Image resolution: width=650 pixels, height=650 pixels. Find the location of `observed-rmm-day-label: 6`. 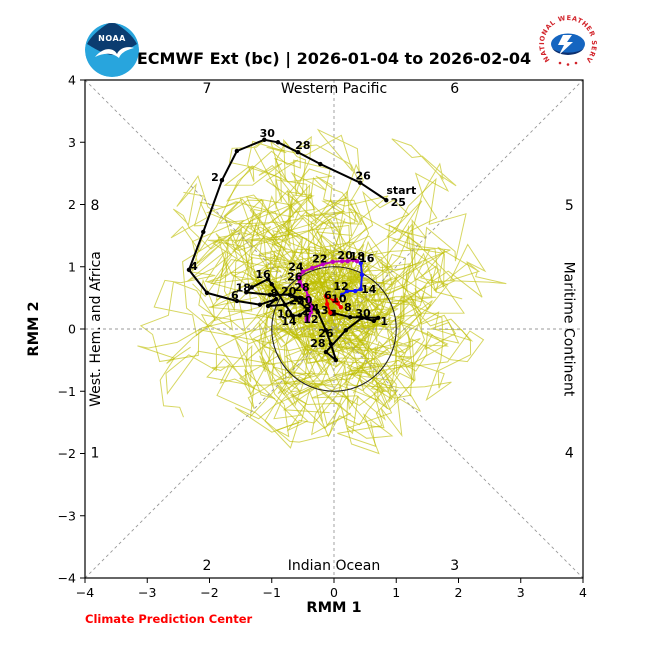

observed-rmm-day-label: 6 is located at coordinates (235, 295).